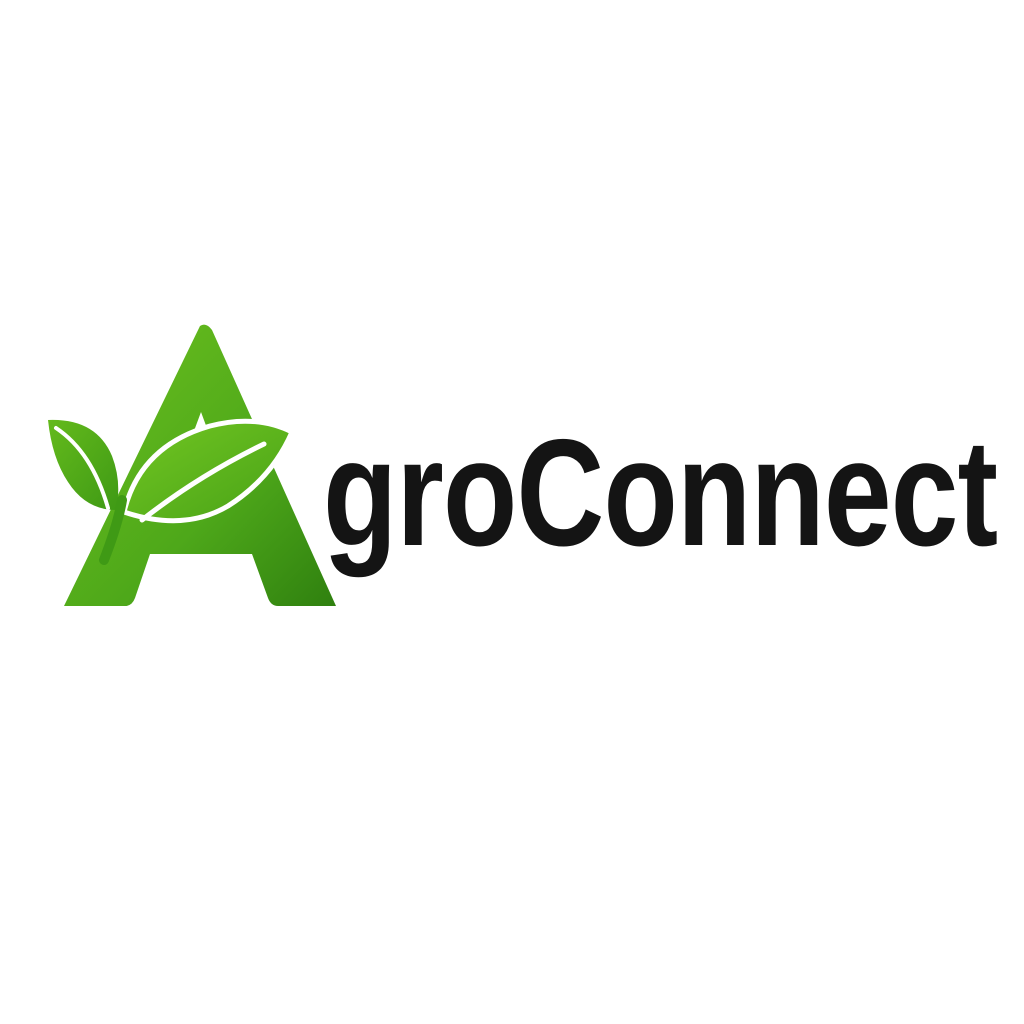 The height and width of the screenshot is (1024, 1024). I want to click on brand-wordmark: groConnect, so click(660, 493).